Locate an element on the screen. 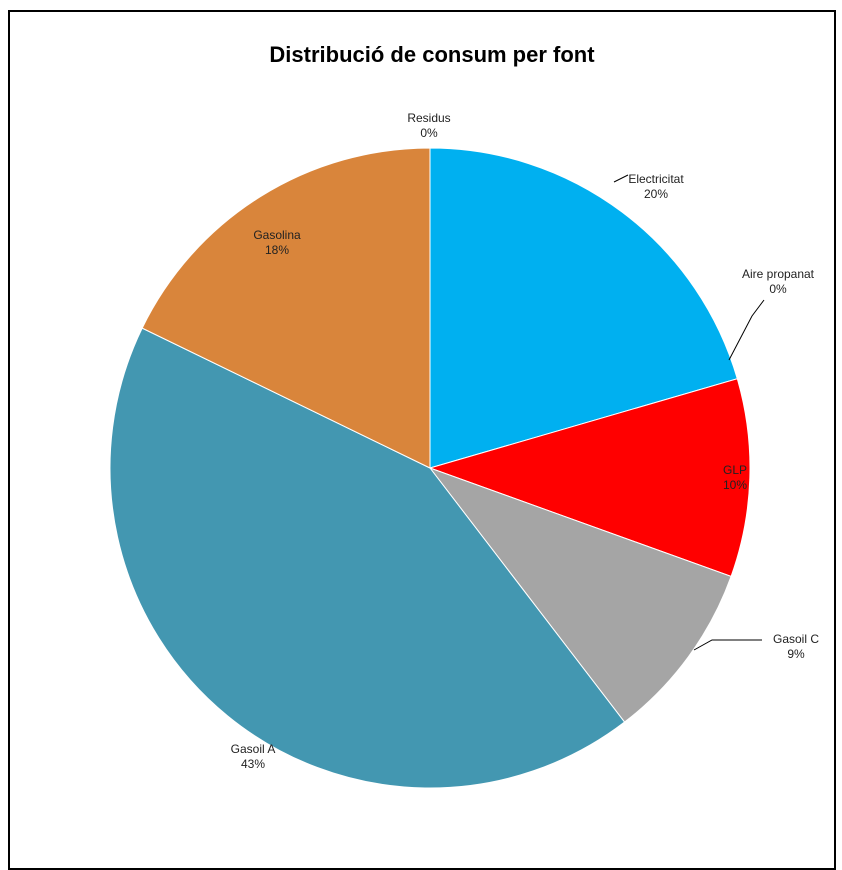  slice-label-gasolina: Gasolina 18% is located at coordinates (277, 242).